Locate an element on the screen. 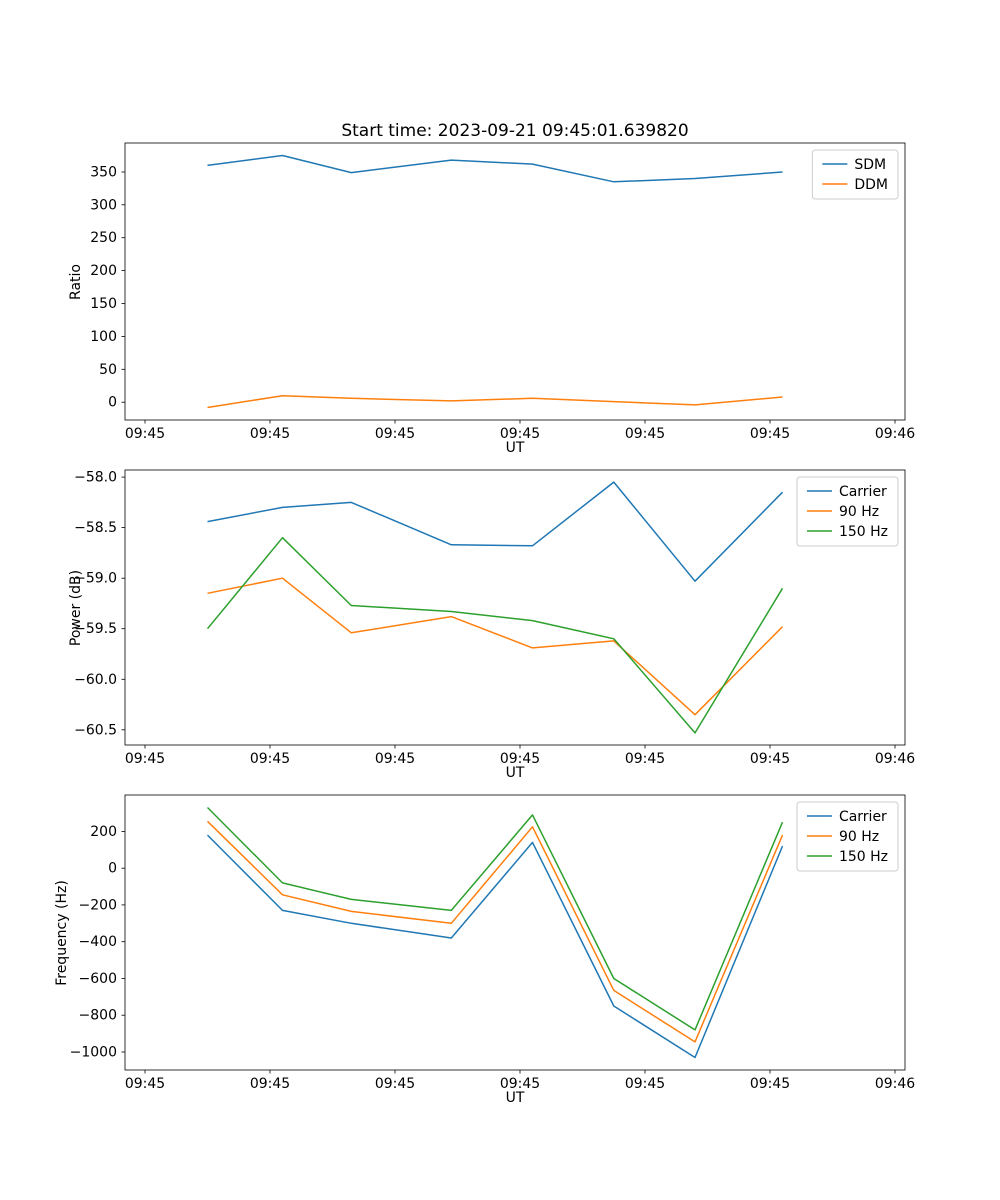 This screenshot has width=1000, height=1200. legend-label-sdm: SDM is located at coordinates (870, 165).